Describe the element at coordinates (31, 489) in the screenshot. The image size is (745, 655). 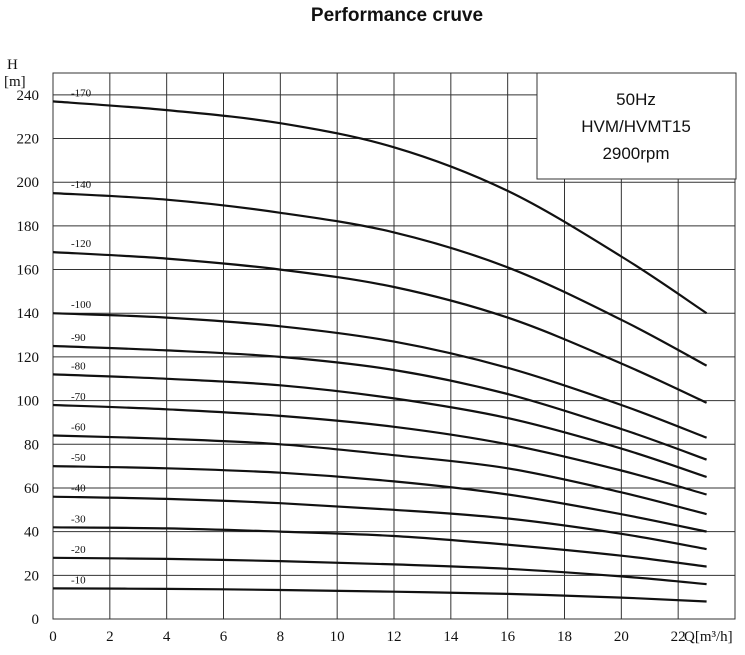
I see `y-tick-label: 60` at that location.